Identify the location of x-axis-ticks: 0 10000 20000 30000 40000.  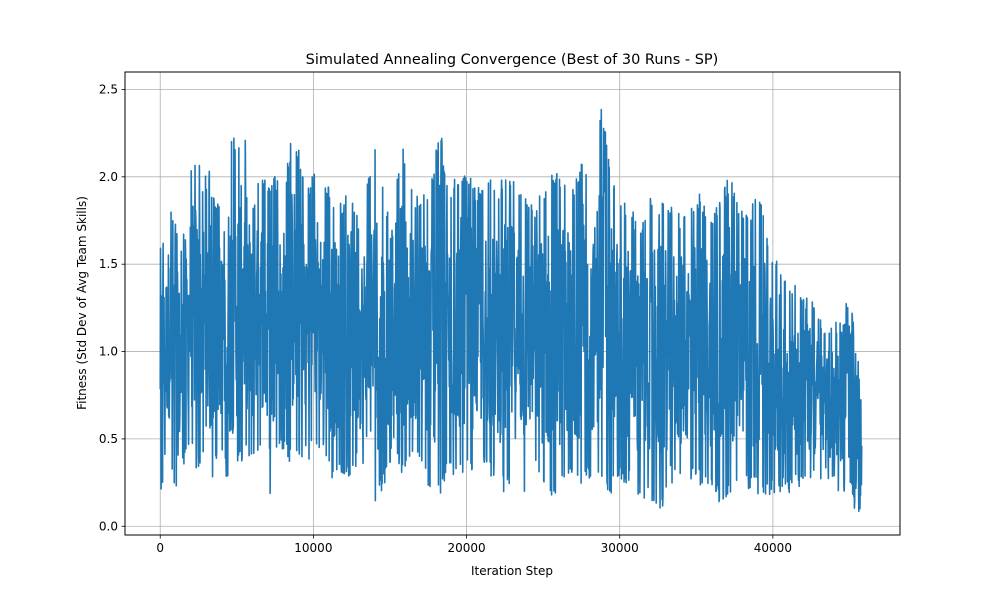
(474, 545).